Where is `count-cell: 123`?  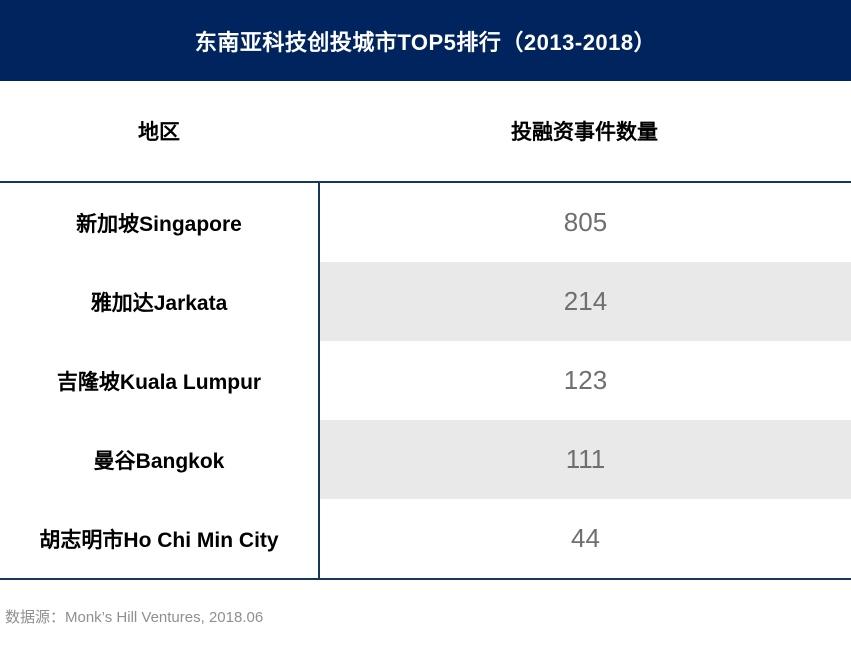 count-cell: 123 is located at coordinates (584, 380).